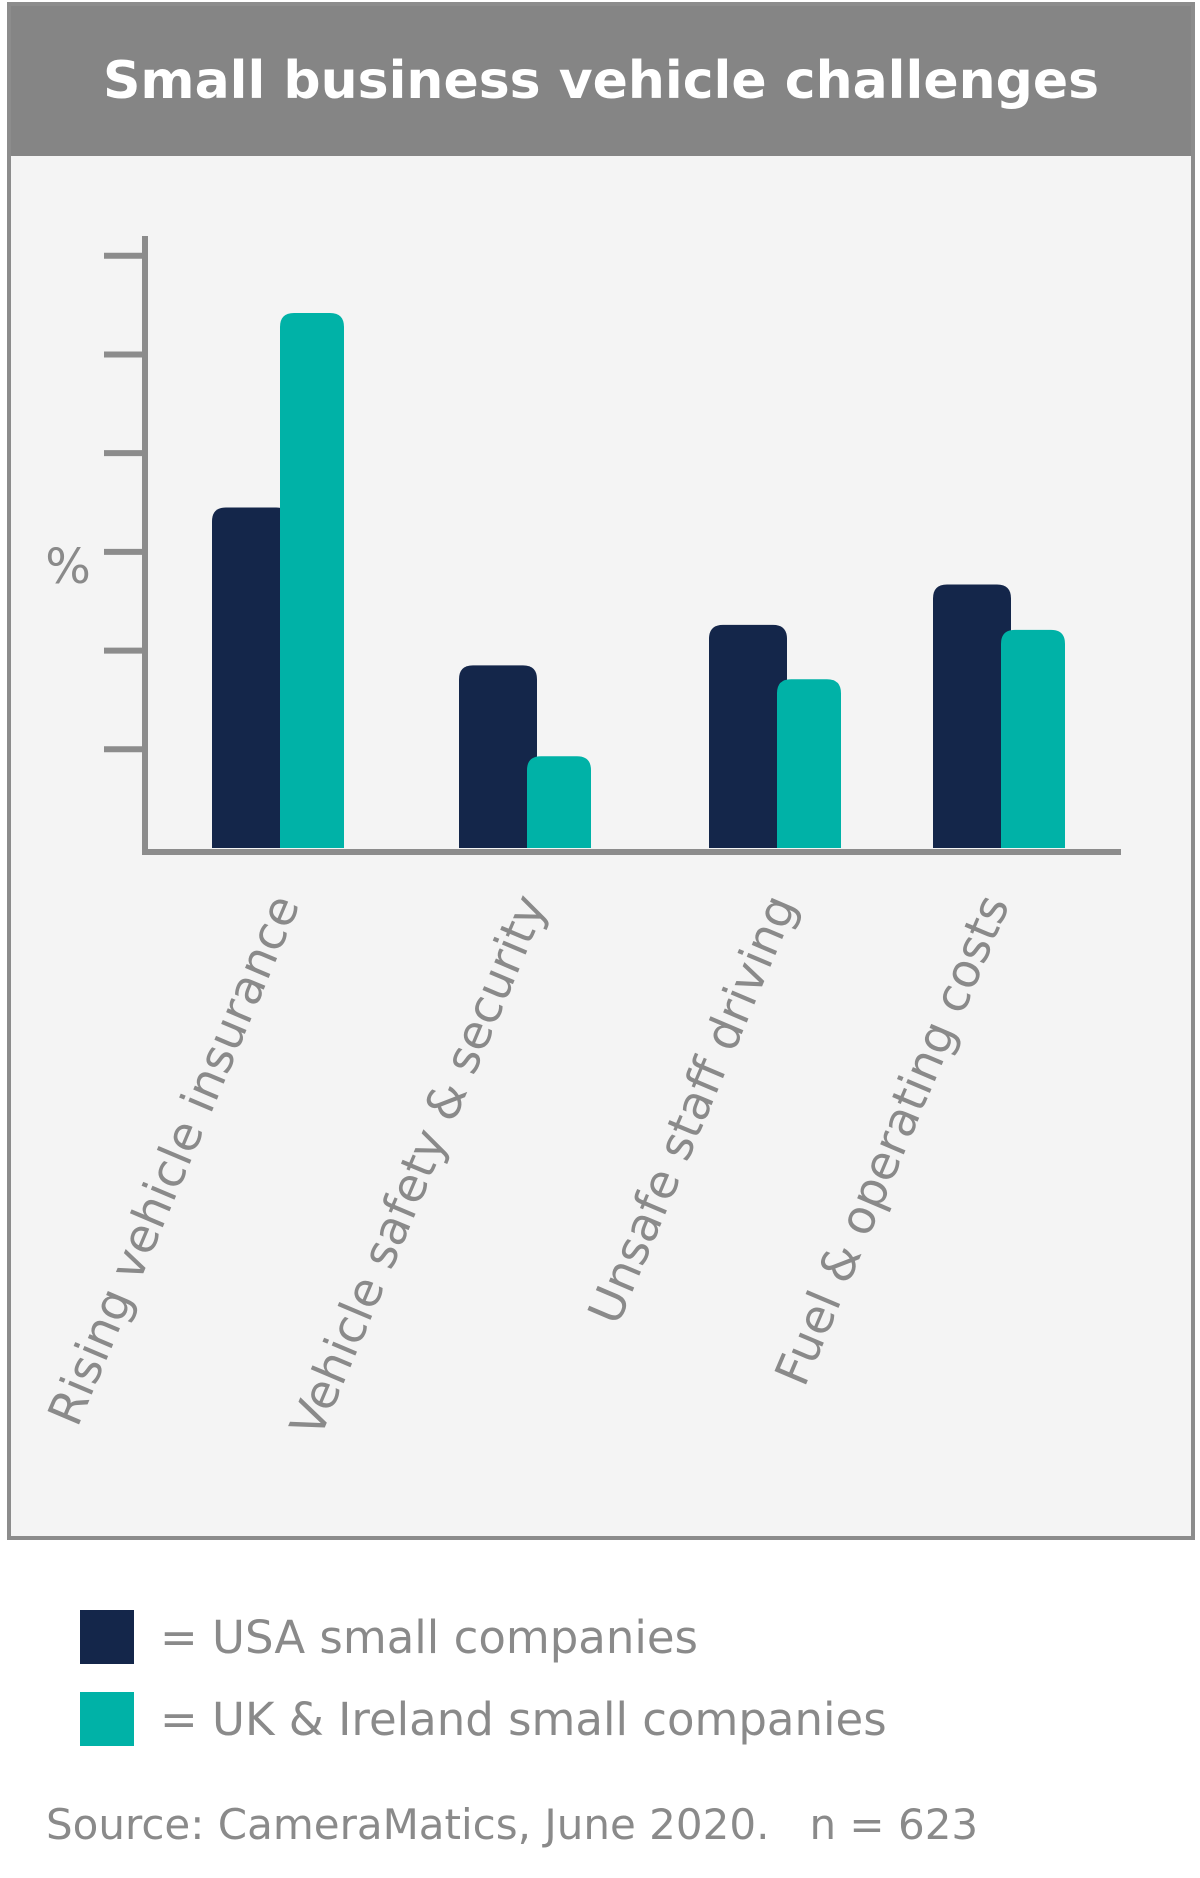 The height and width of the screenshot is (1878, 1200). What do you see at coordinates (893, 1140) in the screenshot?
I see `x-tick-label-3: Fuel & operating costs` at bounding box center [893, 1140].